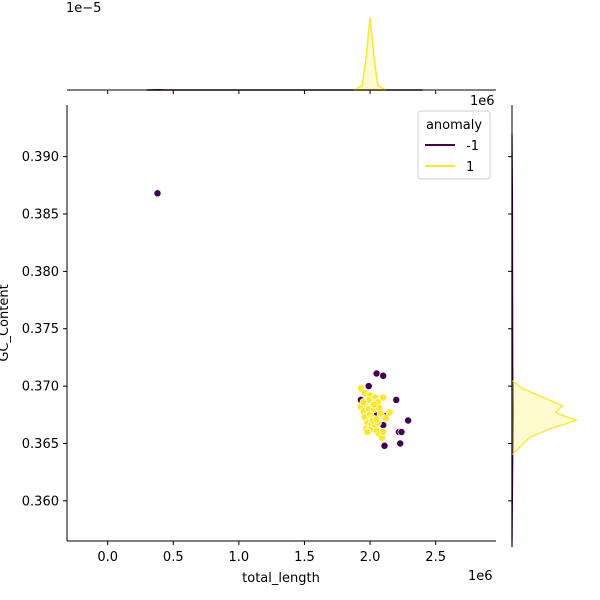  I want to click on y-tick-label: 0.365, so click(40, 444).